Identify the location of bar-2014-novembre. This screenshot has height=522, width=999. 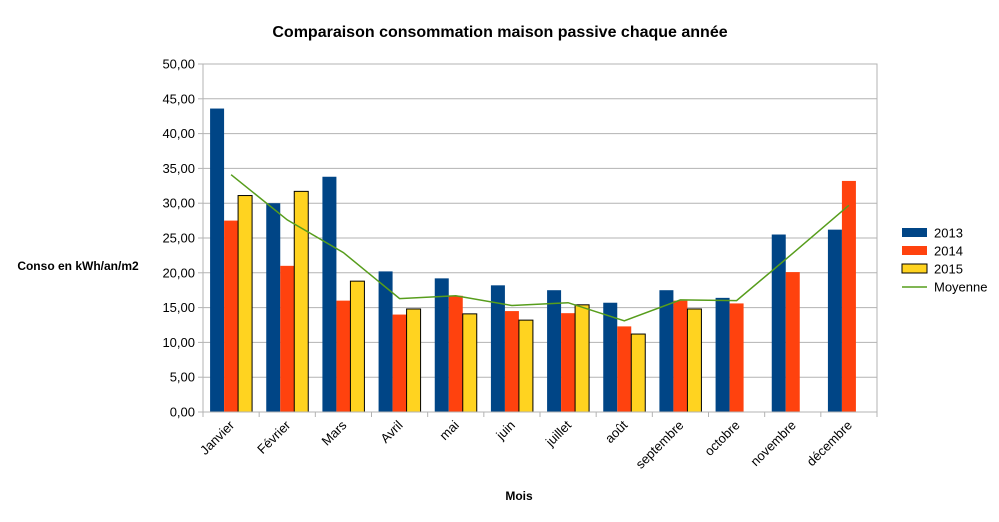
(792, 342).